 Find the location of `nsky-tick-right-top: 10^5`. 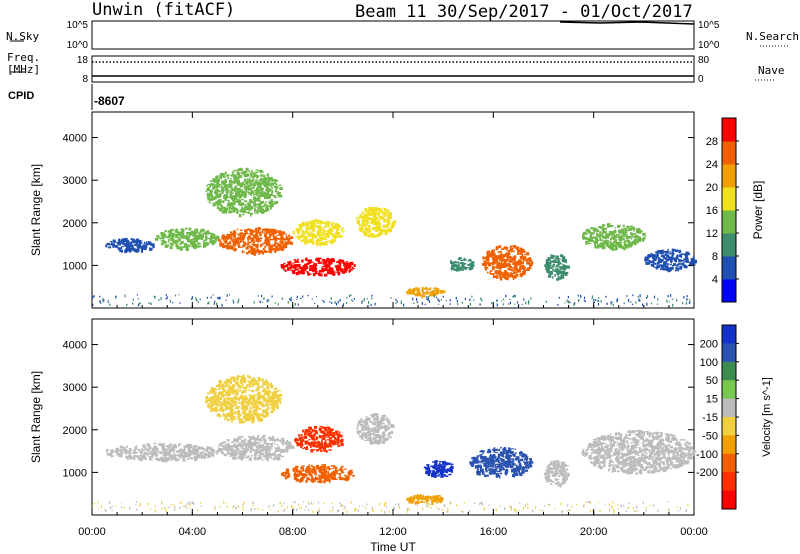

nsky-tick-right-top: 10^5 is located at coordinates (709, 25).